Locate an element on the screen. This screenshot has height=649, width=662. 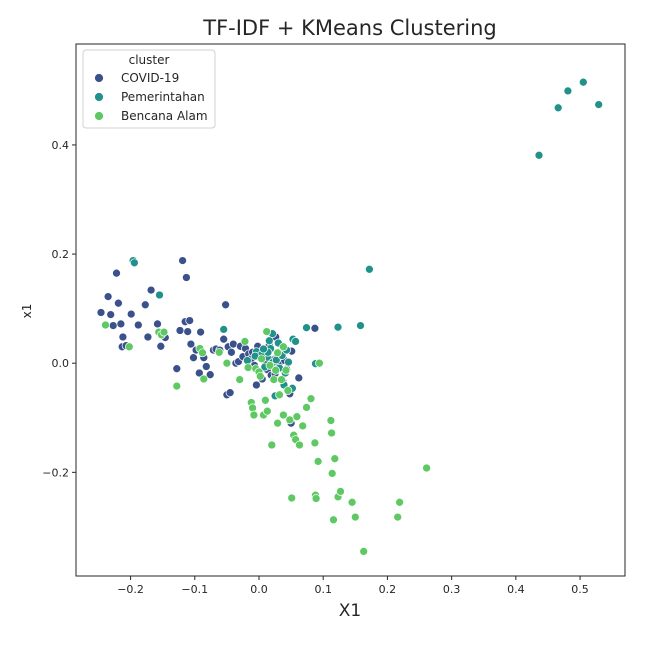
x-tick-label-2: 0.0 is located at coordinates (259, 589).